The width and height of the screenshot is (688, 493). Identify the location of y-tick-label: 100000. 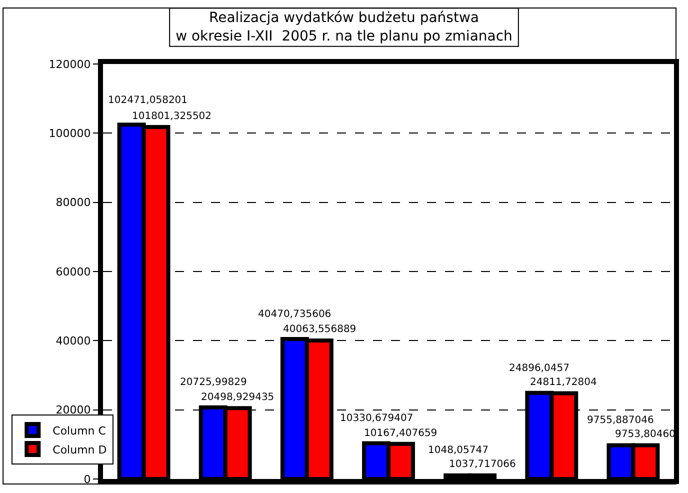
(69, 133).